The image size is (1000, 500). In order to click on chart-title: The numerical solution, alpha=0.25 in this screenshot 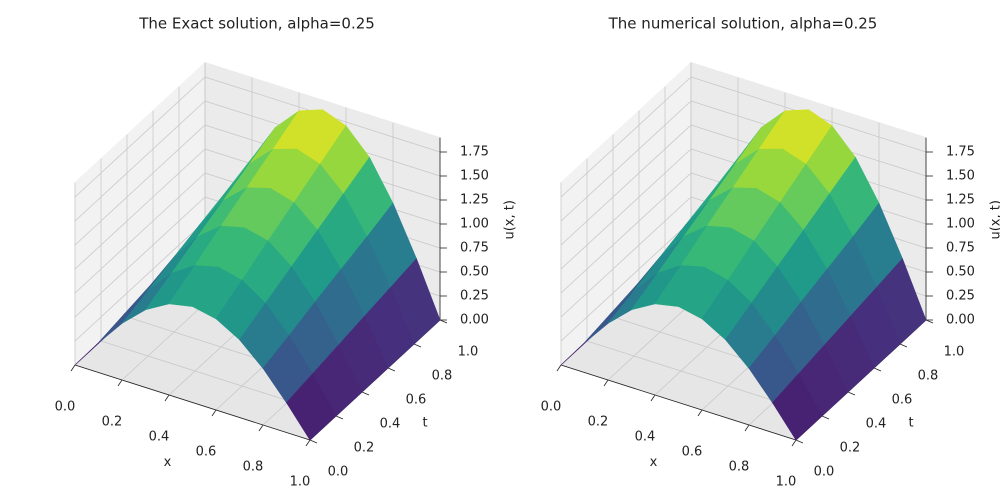, I will do `click(743, 24)`.